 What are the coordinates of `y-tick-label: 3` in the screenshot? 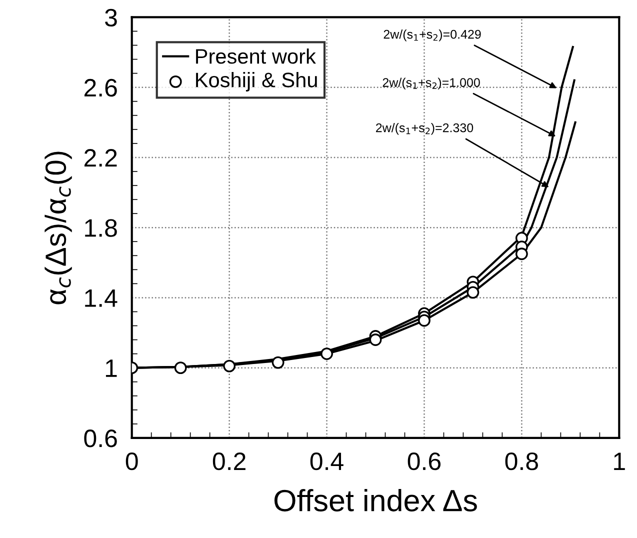 It's located at (111, 17).